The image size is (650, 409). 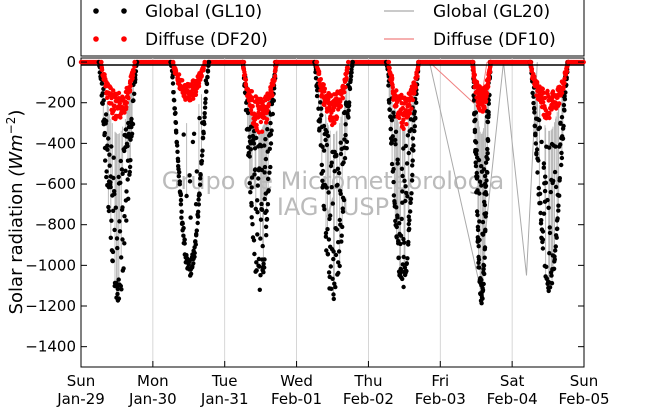 I want to click on y-axis-title-text: Solar radiation, so click(x=16, y=246).